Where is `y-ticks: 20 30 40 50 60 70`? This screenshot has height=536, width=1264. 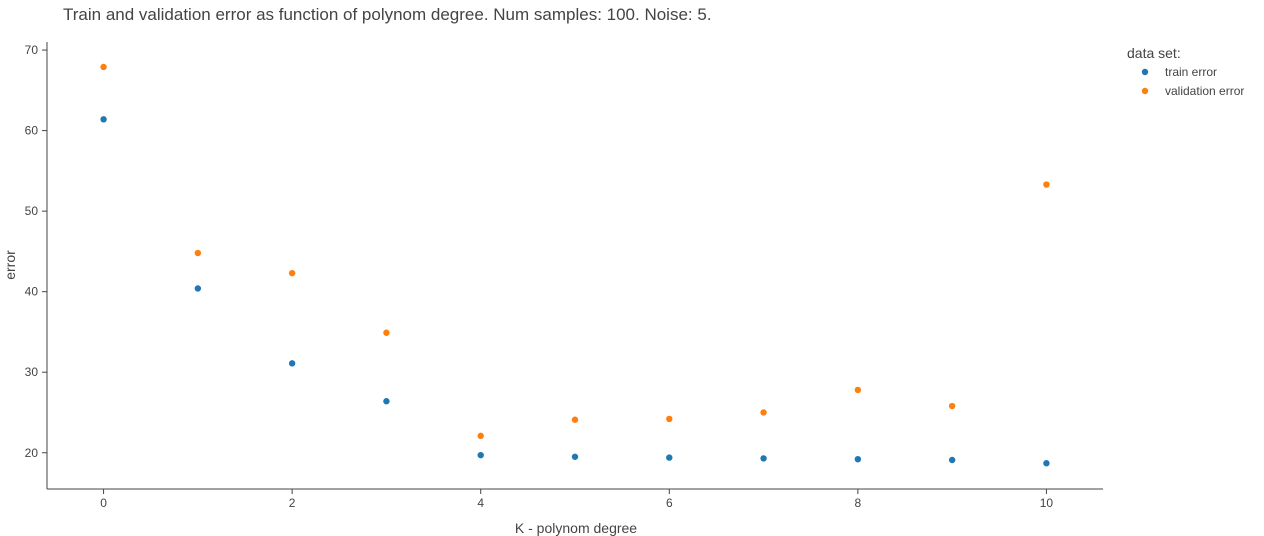 y-ticks: 20 30 40 50 60 70 is located at coordinates (36, 251).